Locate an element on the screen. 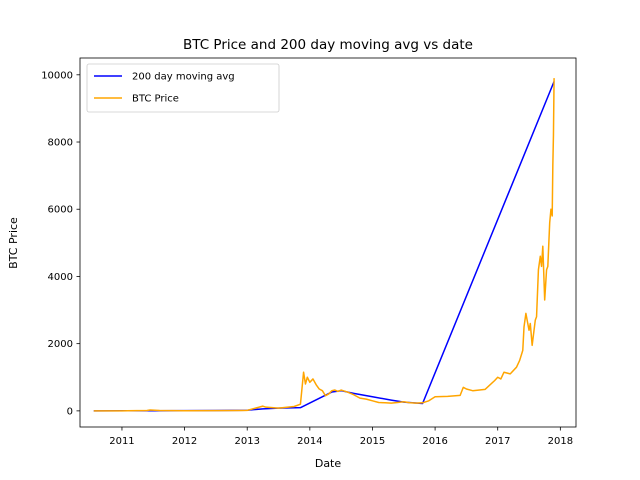  x-tick-label: 2015 is located at coordinates (372, 441).